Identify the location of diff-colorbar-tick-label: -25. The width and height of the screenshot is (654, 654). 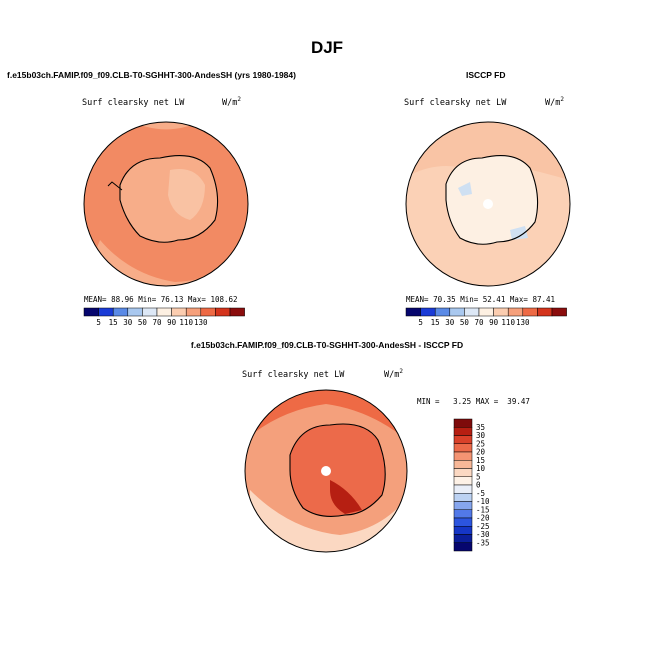
(483, 526).